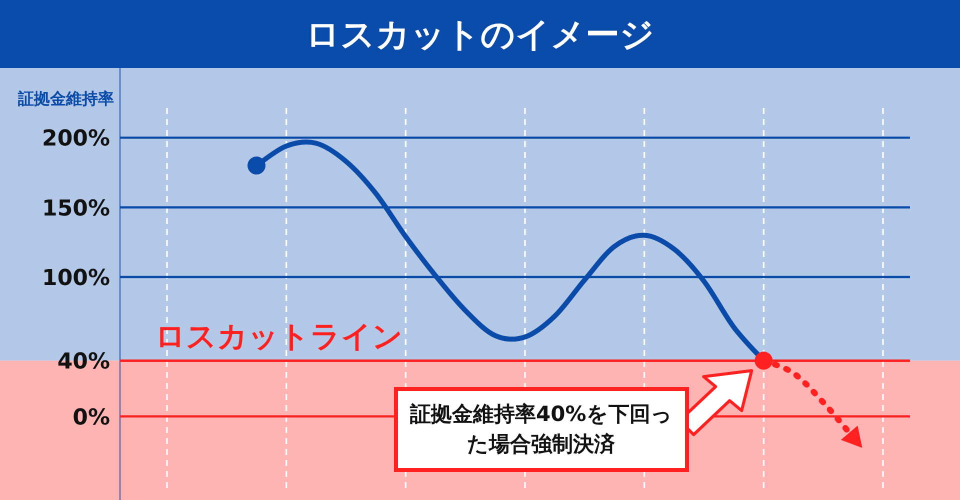 This screenshot has width=960, height=500. Describe the element at coordinates (76, 139) in the screenshot. I see `y-tick-label: 200%` at that location.